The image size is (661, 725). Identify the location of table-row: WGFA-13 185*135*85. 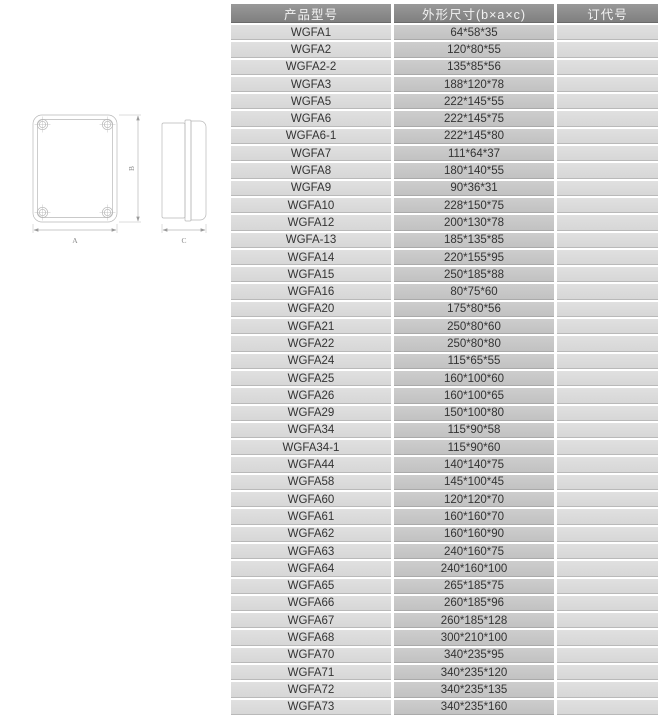
(444, 240).